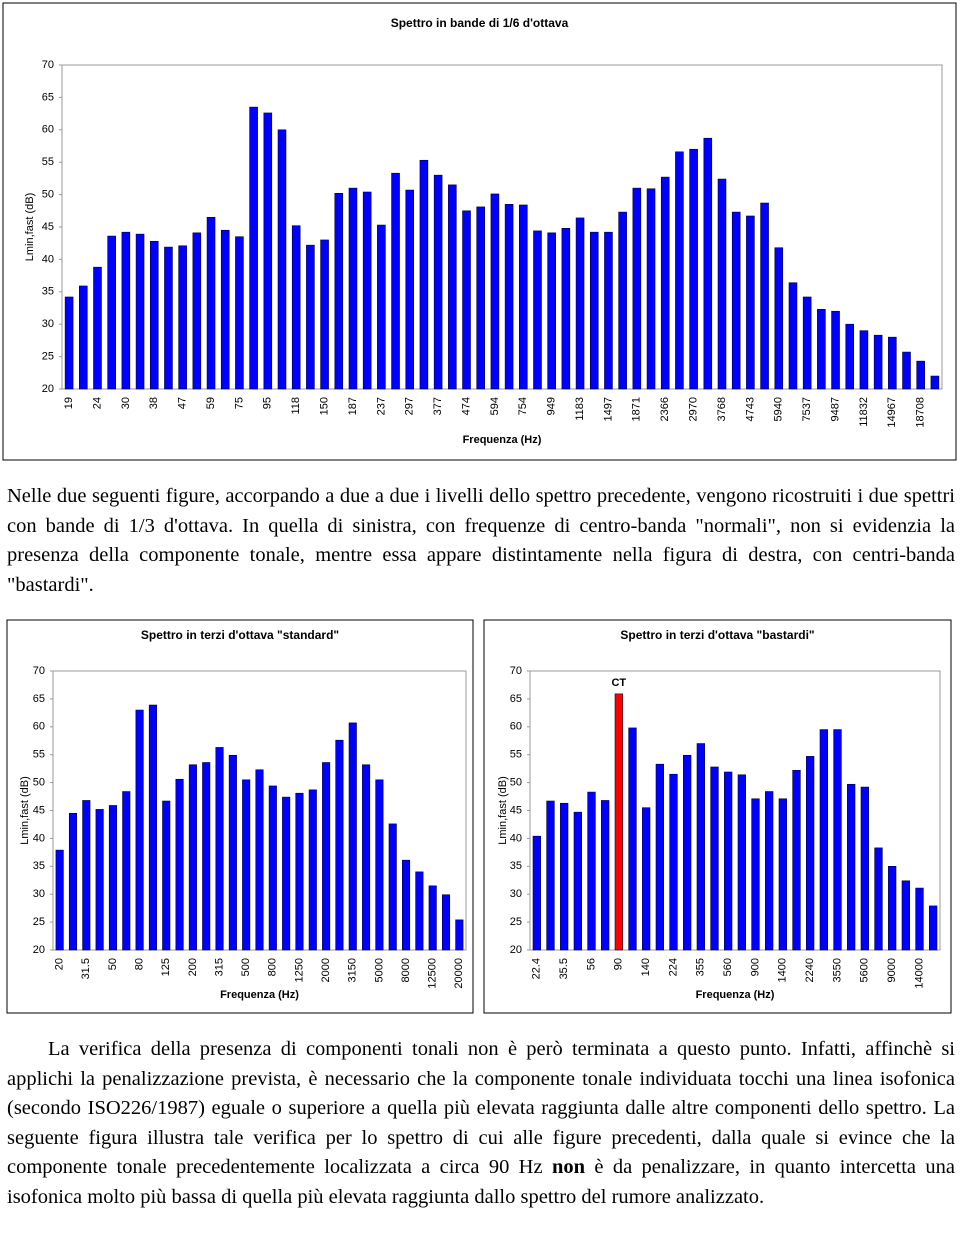 The height and width of the screenshot is (1244, 960). Describe the element at coordinates (646, 967) in the screenshot. I see `x-tick-label: 140` at that location.